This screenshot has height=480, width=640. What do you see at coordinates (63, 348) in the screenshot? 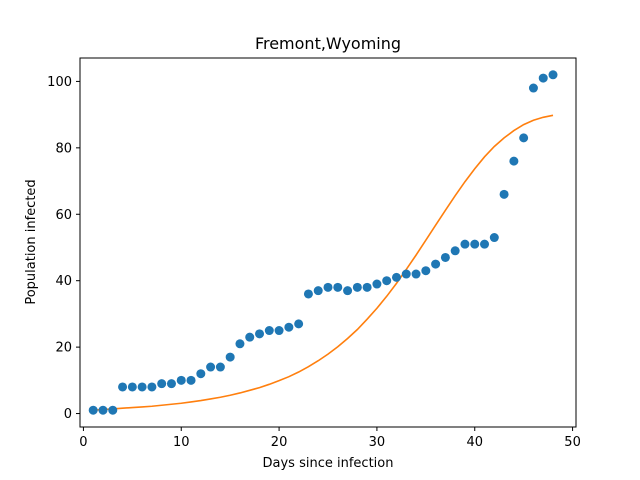
I see `y-tick-label: 20` at bounding box center [63, 348].